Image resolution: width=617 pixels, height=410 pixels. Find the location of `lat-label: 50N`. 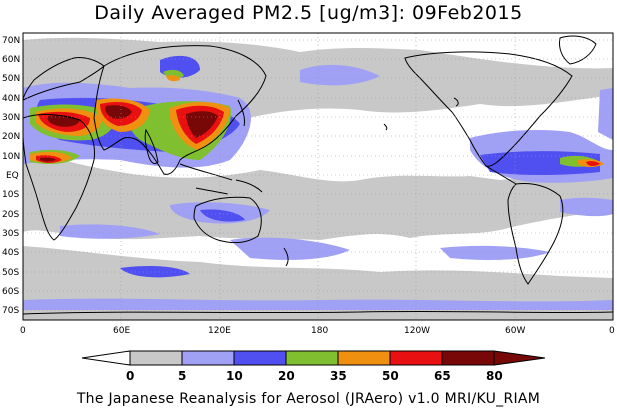

lat-label: 50N is located at coordinates (11, 79).